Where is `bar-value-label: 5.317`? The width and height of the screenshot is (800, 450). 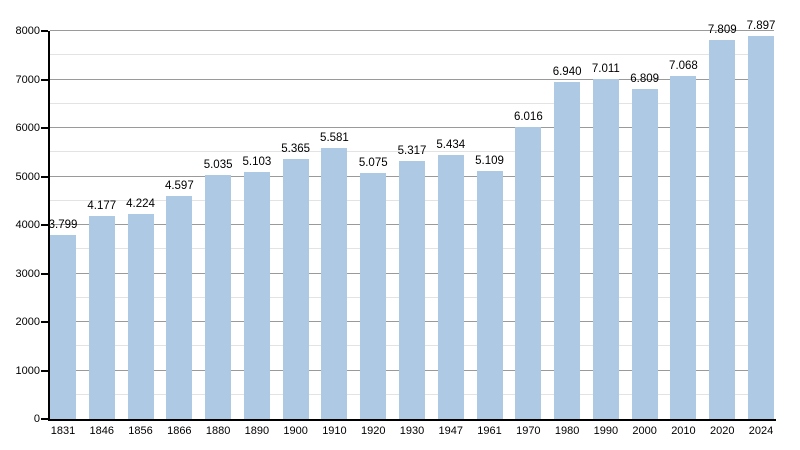
bar-value-label: 5.317 is located at coordinates (412, 151).